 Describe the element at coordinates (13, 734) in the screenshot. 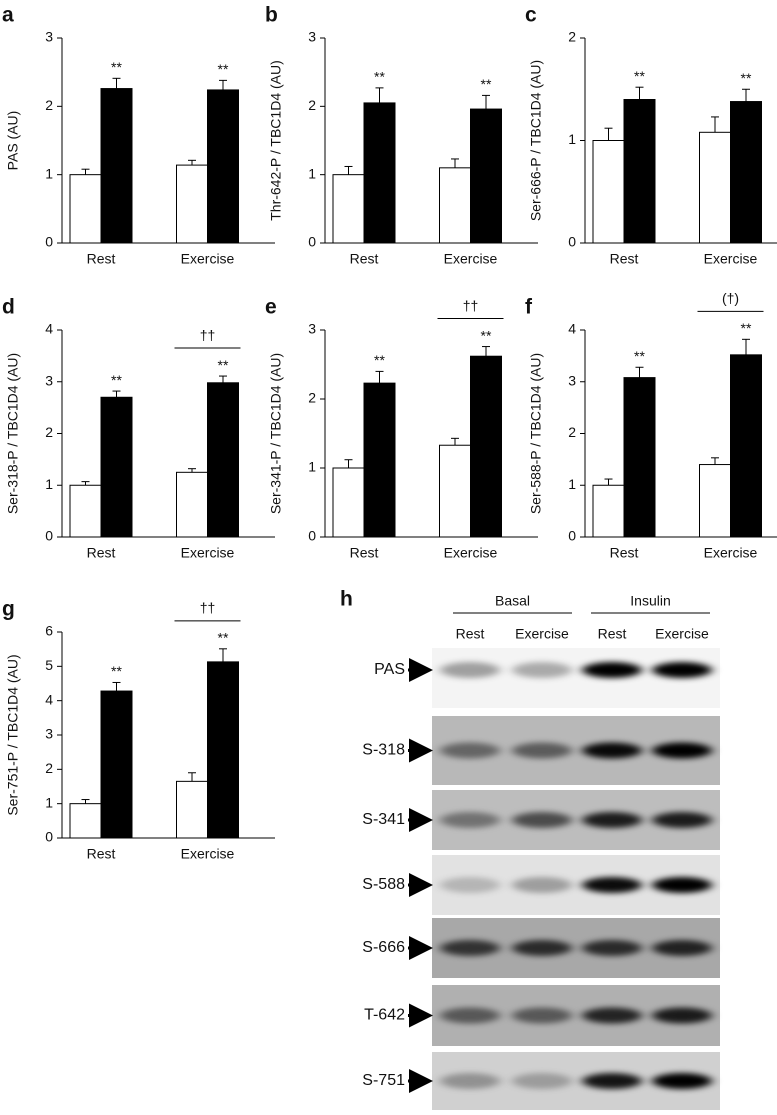

I see `y-axis-label: Ser-751-P / TBC1D4 (AU)` at that location.